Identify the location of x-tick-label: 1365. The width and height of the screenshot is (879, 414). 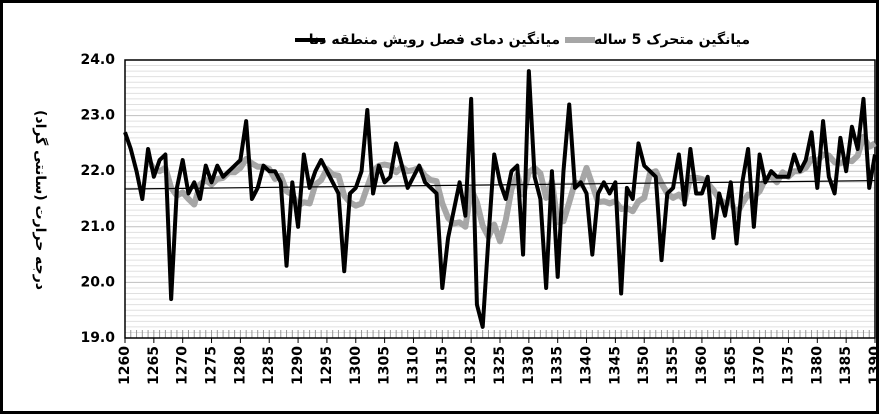
(731, 365).